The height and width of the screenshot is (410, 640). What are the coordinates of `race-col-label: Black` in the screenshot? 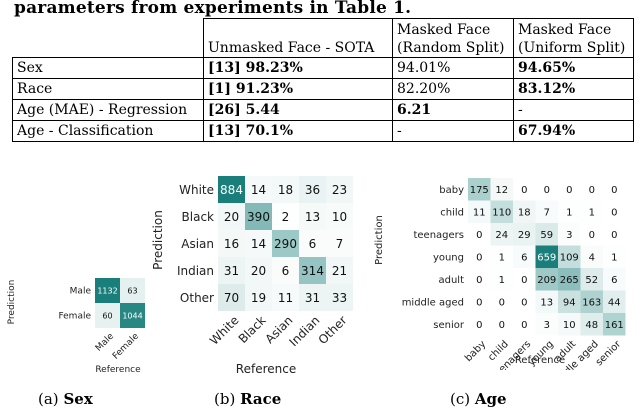 It's located at (252, 329).